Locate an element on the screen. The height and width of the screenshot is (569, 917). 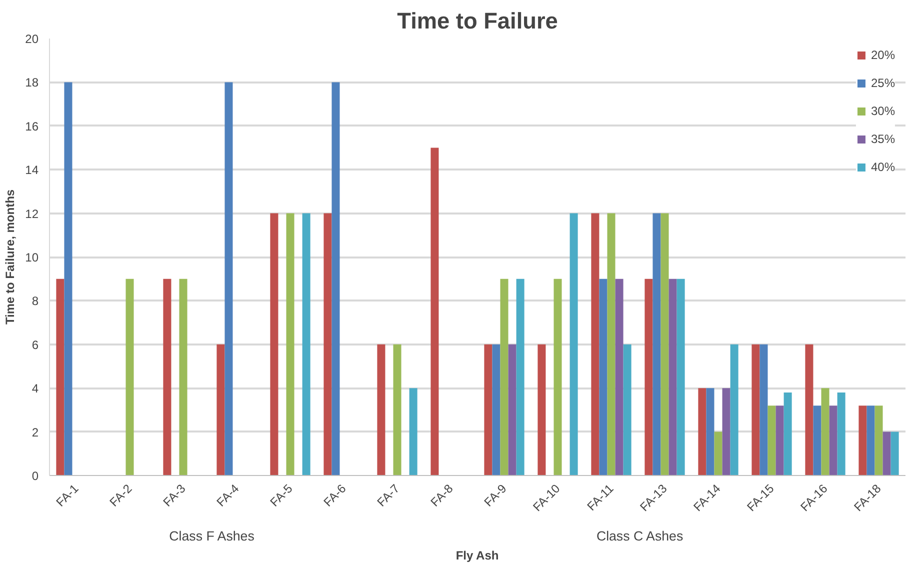
y-axis-title: Time to Failure, months is located at coordinates (10, 257).